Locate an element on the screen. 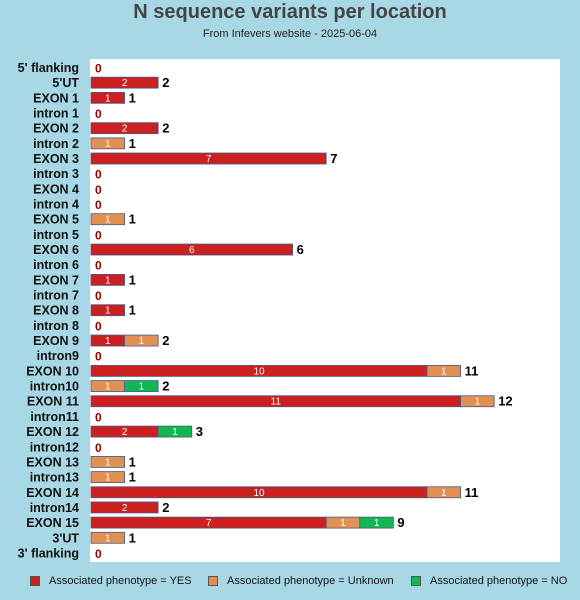  category-label: intron 5 is located at coordinates (56, 235).